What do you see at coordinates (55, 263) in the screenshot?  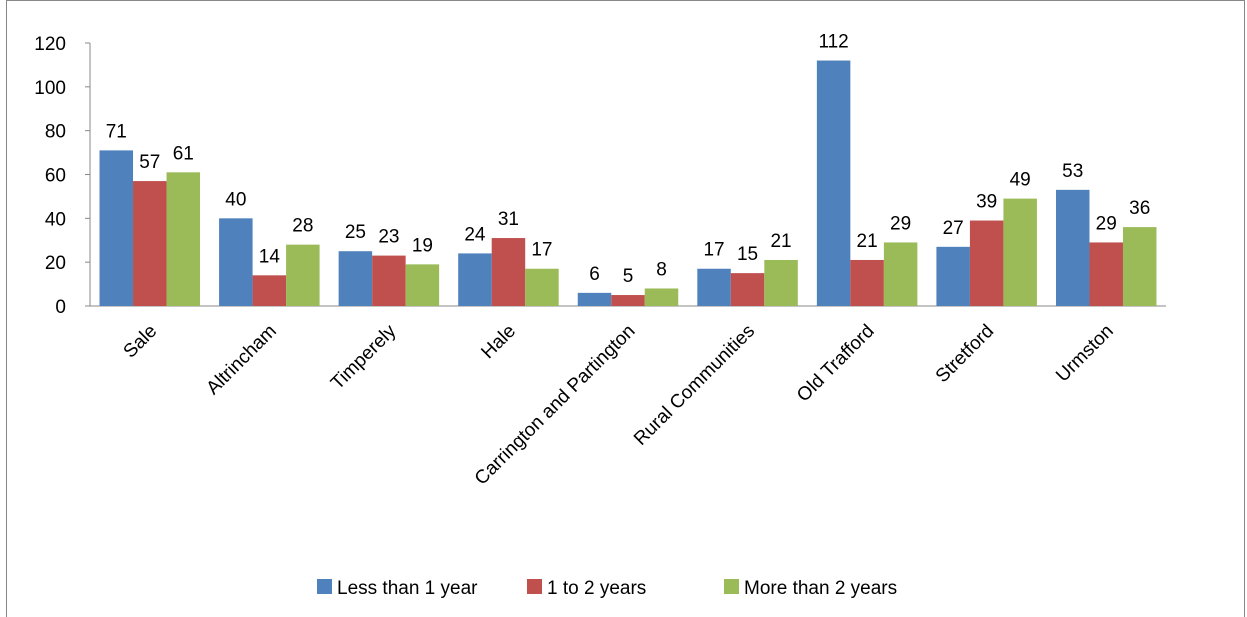 I see `y-tick-label: 20` at bounding box center [55, 263].